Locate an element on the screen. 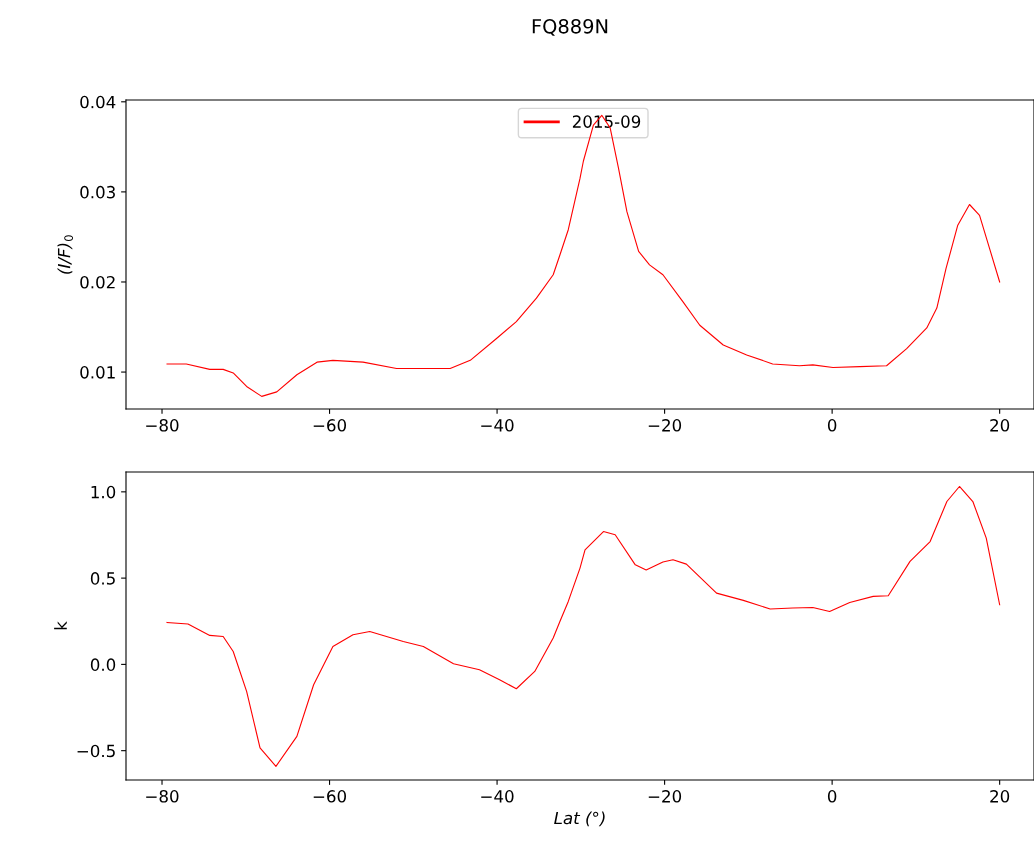  y-axis-title: k is located at coordinates (60, 625).